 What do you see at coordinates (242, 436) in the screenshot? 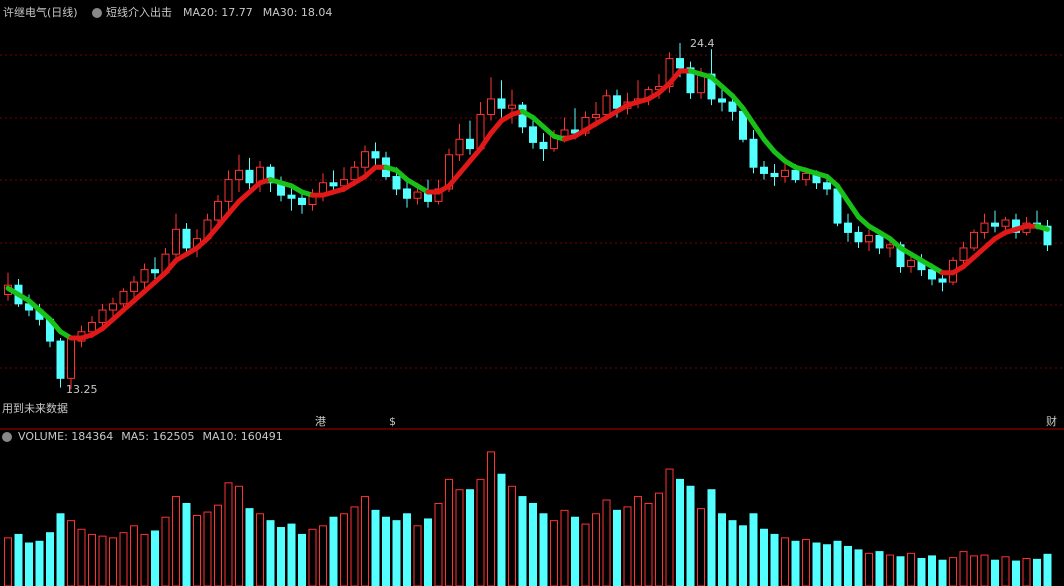
I see `volume-label: MA10: 160491` at bounding box center [242, 436].